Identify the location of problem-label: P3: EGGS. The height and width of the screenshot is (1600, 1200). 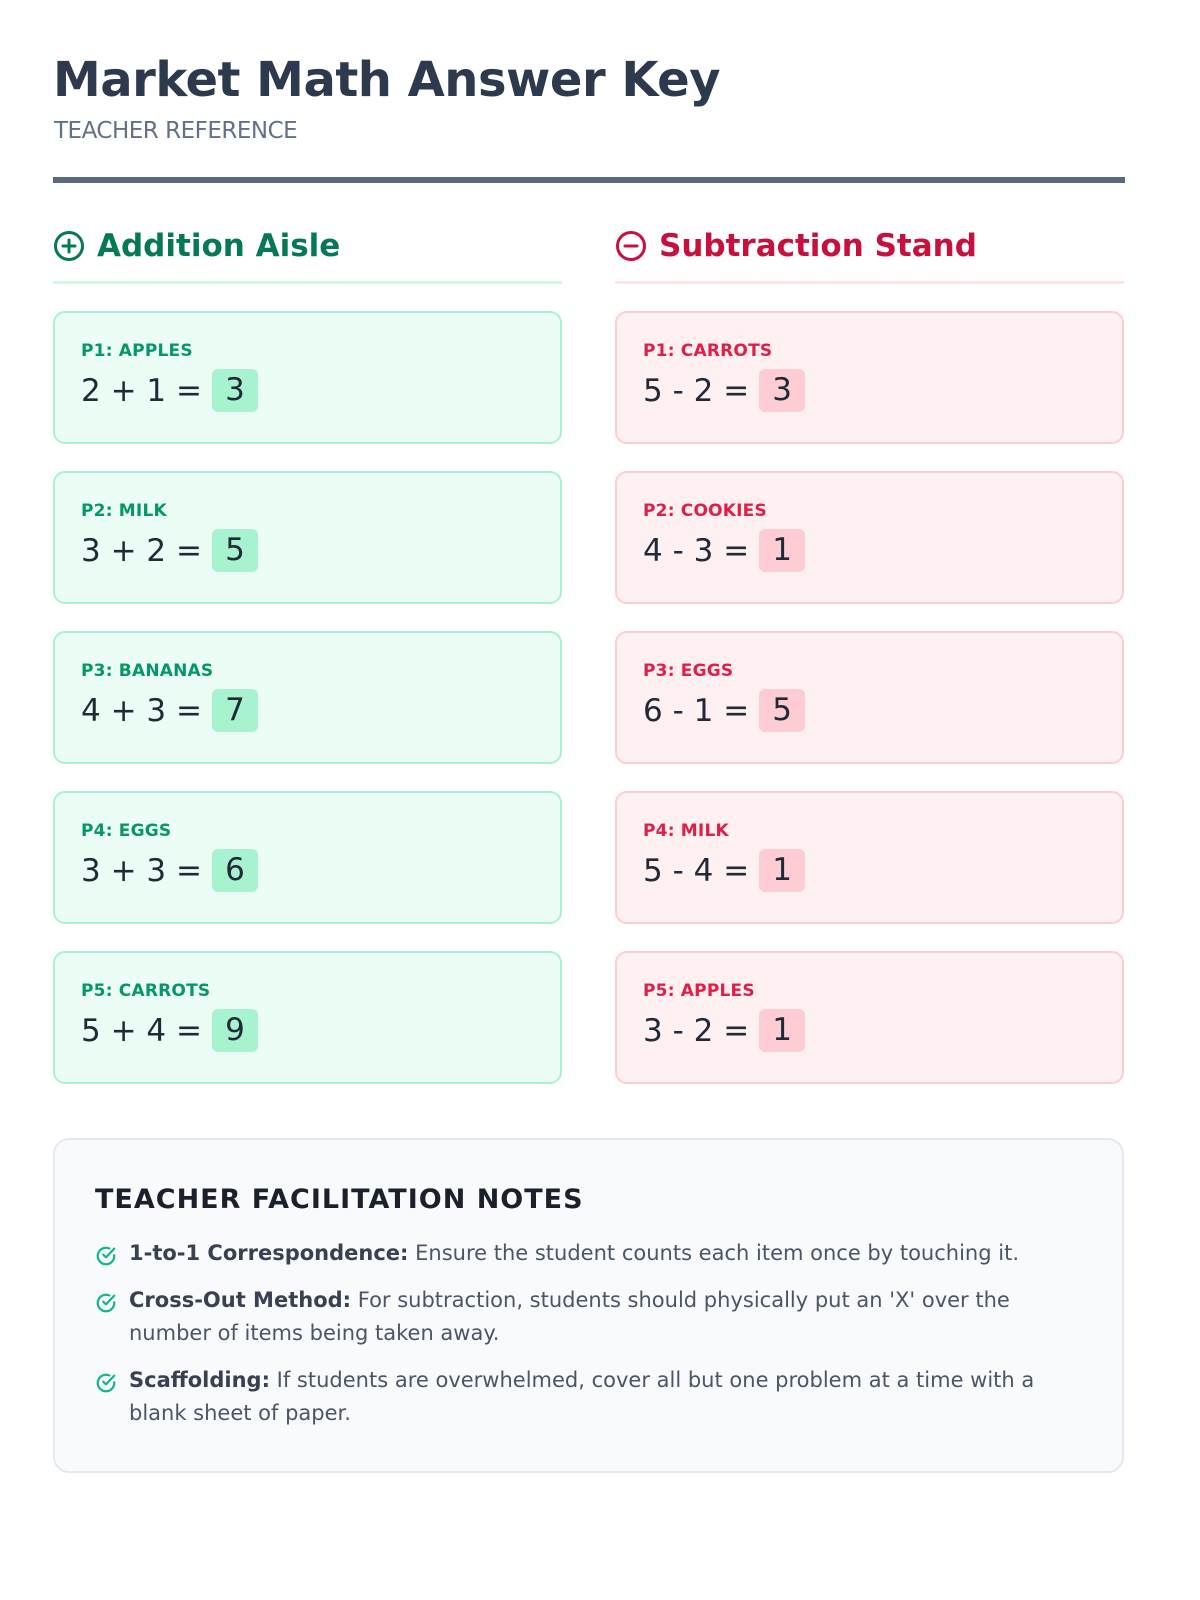
(688, 671).